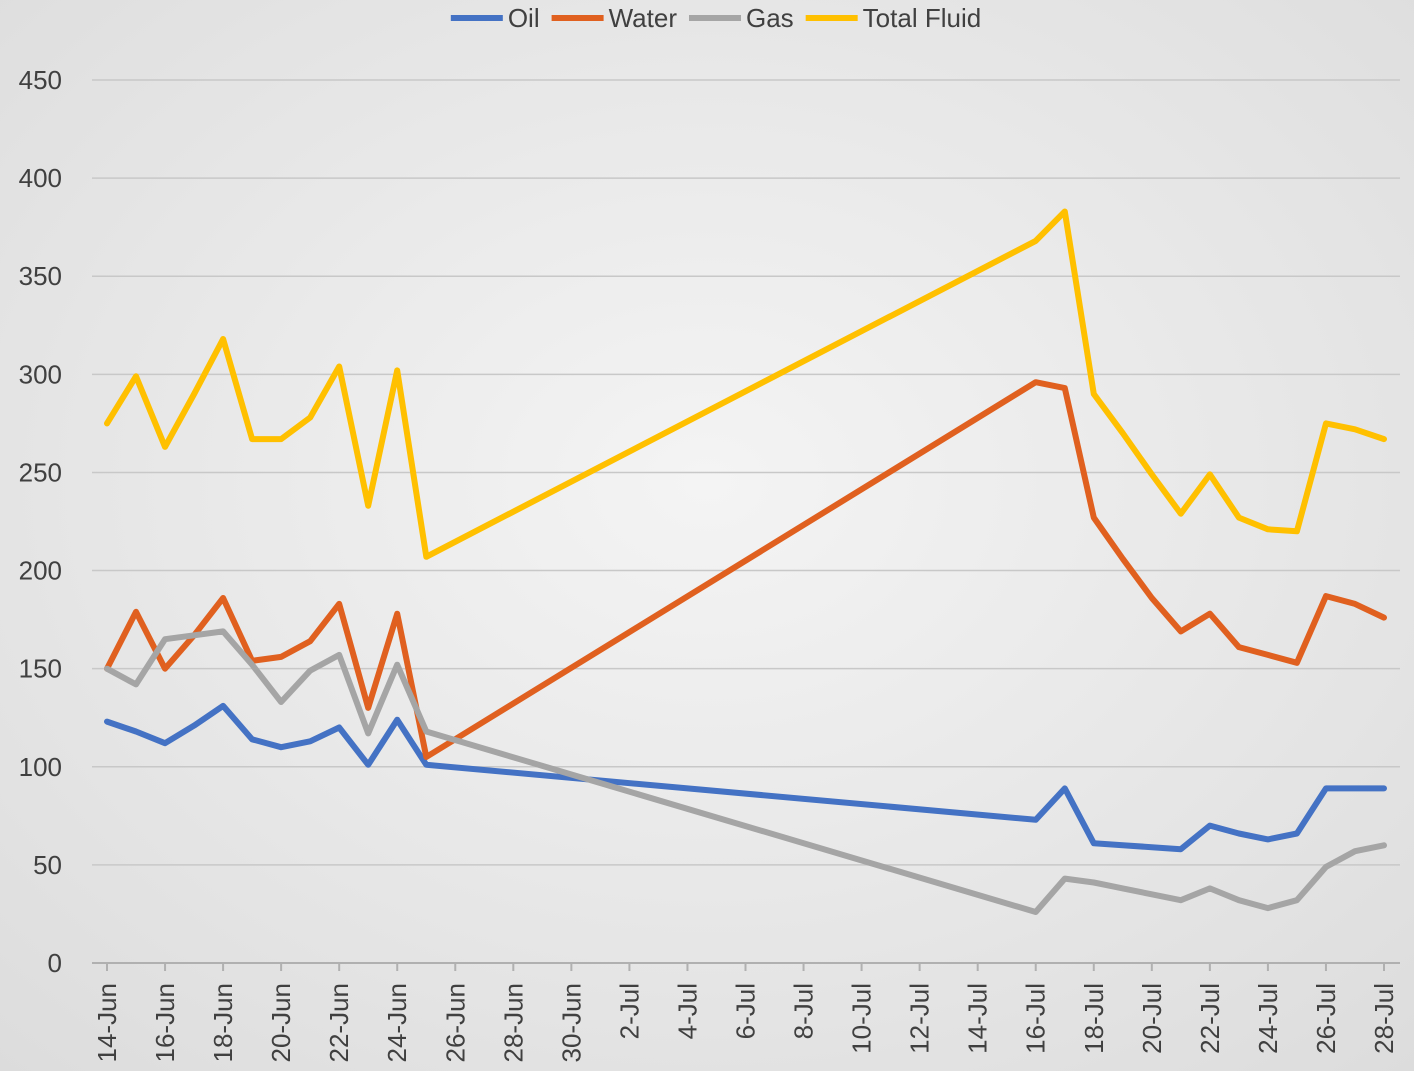 This screenshot has height=1071, width=1414. I want to click on x-tick-label: 24-Jul, so click(1268, 1018).